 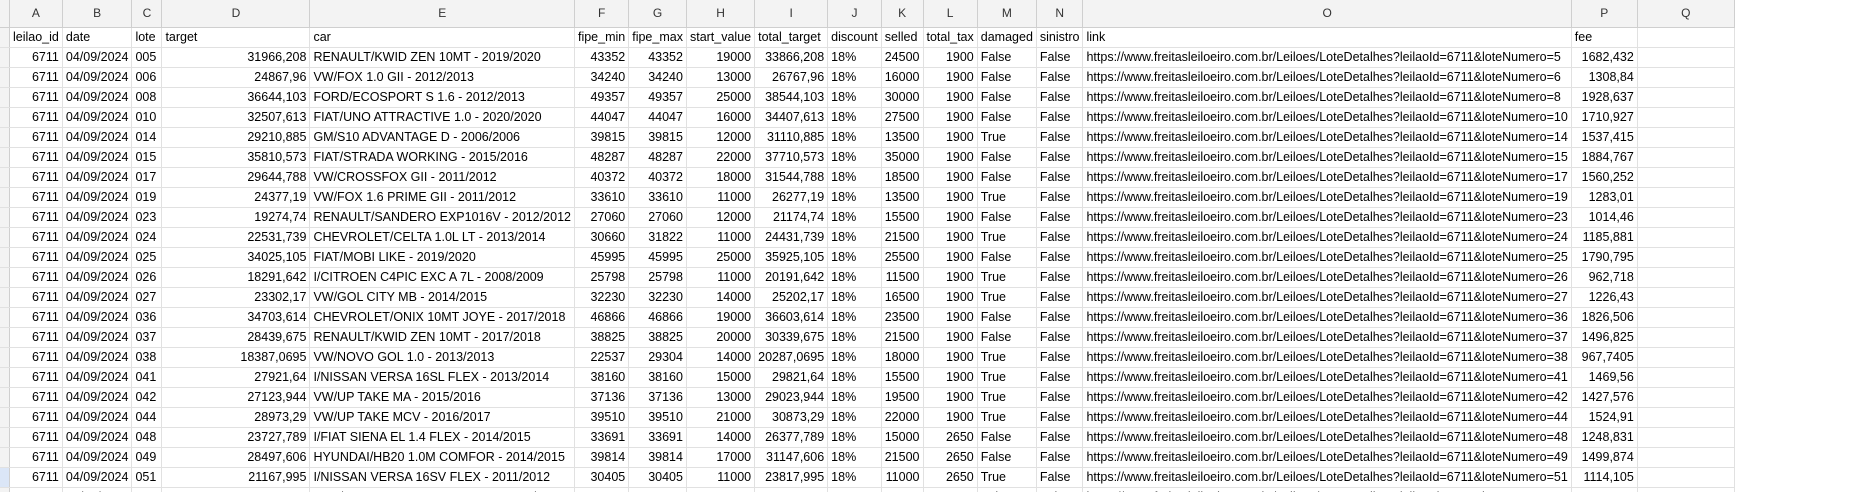 I want to click on cell: 1499,874, so click(x=1604, y=457).